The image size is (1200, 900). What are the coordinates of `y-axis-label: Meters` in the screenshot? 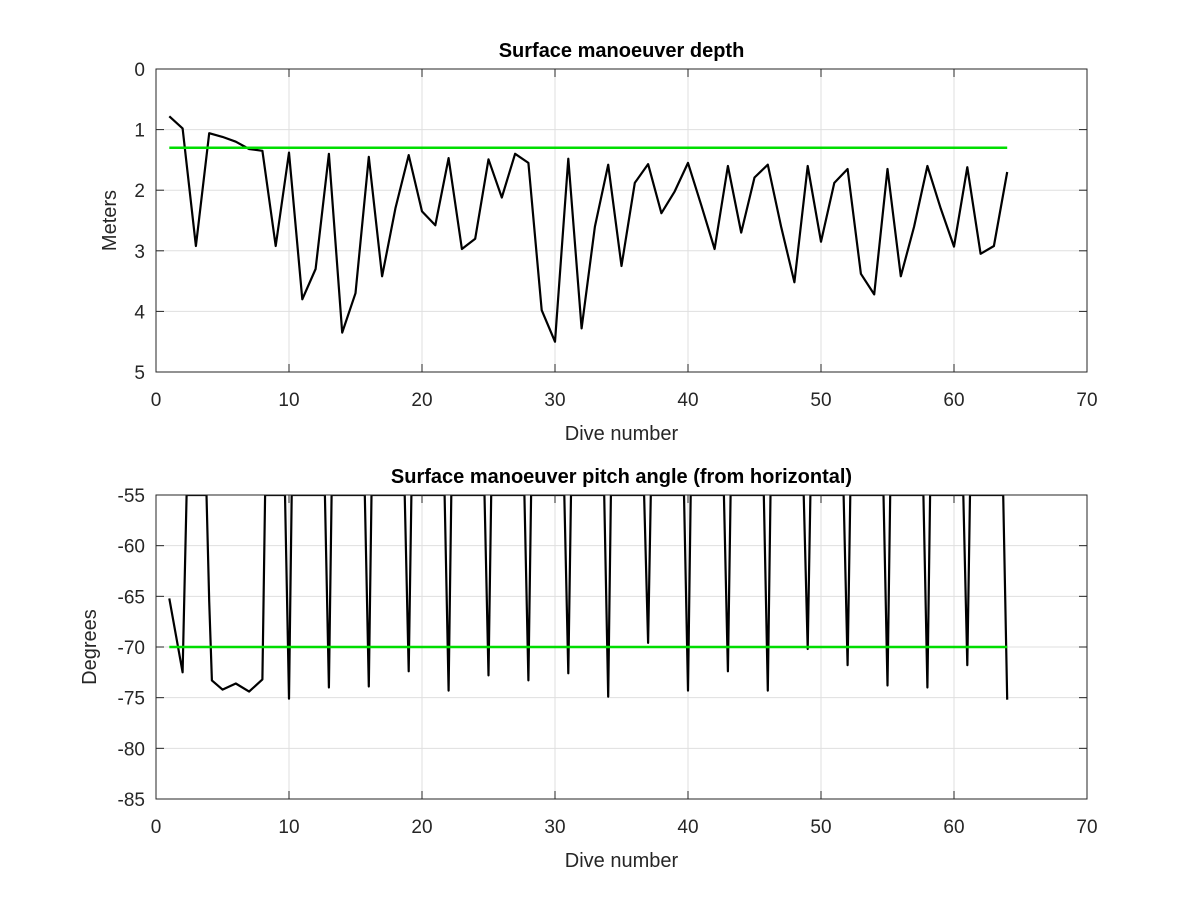 It's located at (110, 220).